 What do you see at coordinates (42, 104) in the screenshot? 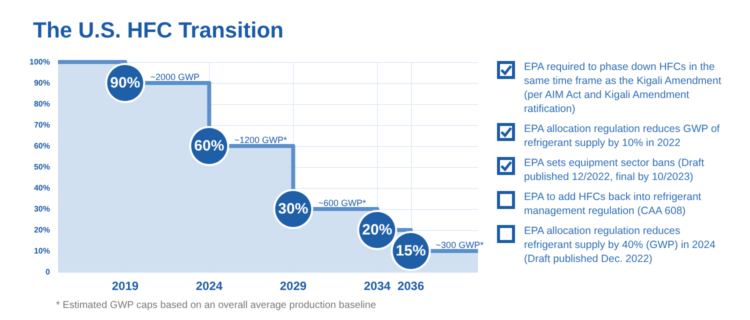
I see `y-tick-label: 80%` at bounding box center [42, 104].